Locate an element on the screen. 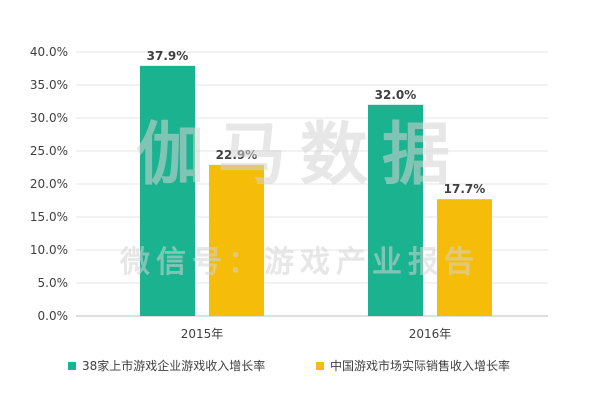 The height and width of the screenshot is (401, 601). y-tick-label: 25.0% is located at coordinates (49, 151).